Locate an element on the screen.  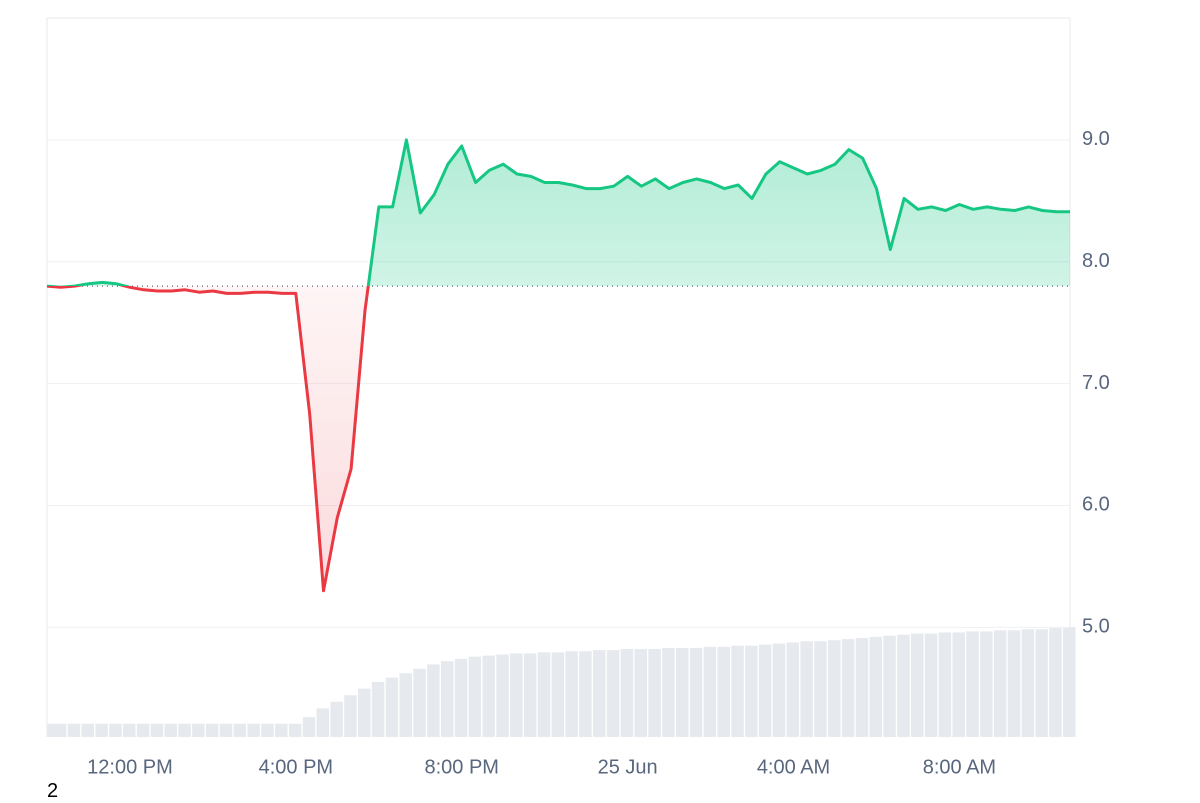
x-tick-label: 8:00 PM is located at coordinates (461, 767).